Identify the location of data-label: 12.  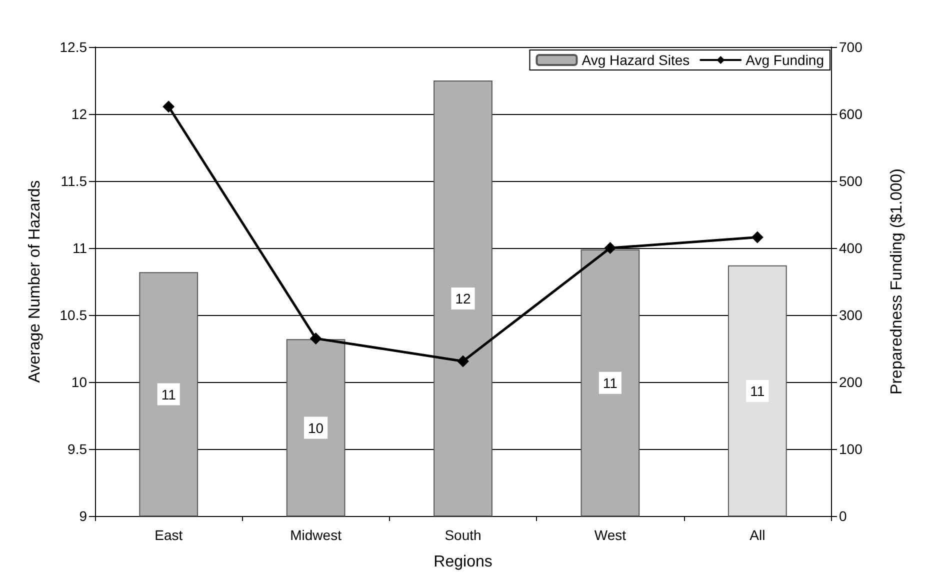
(463, 298).